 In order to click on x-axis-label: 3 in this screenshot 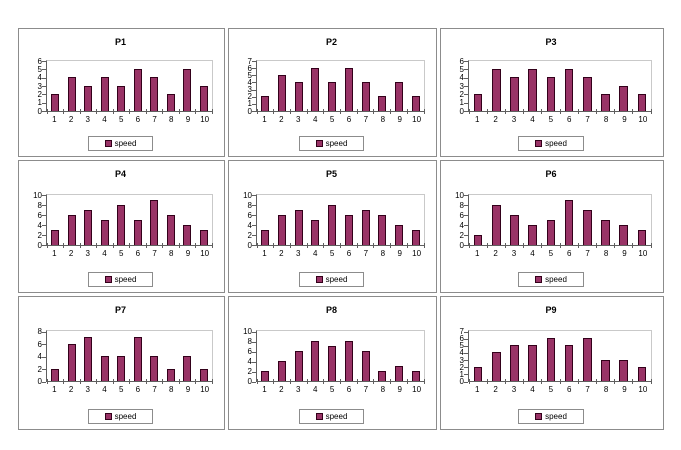, I will do `click(514, 119)`.